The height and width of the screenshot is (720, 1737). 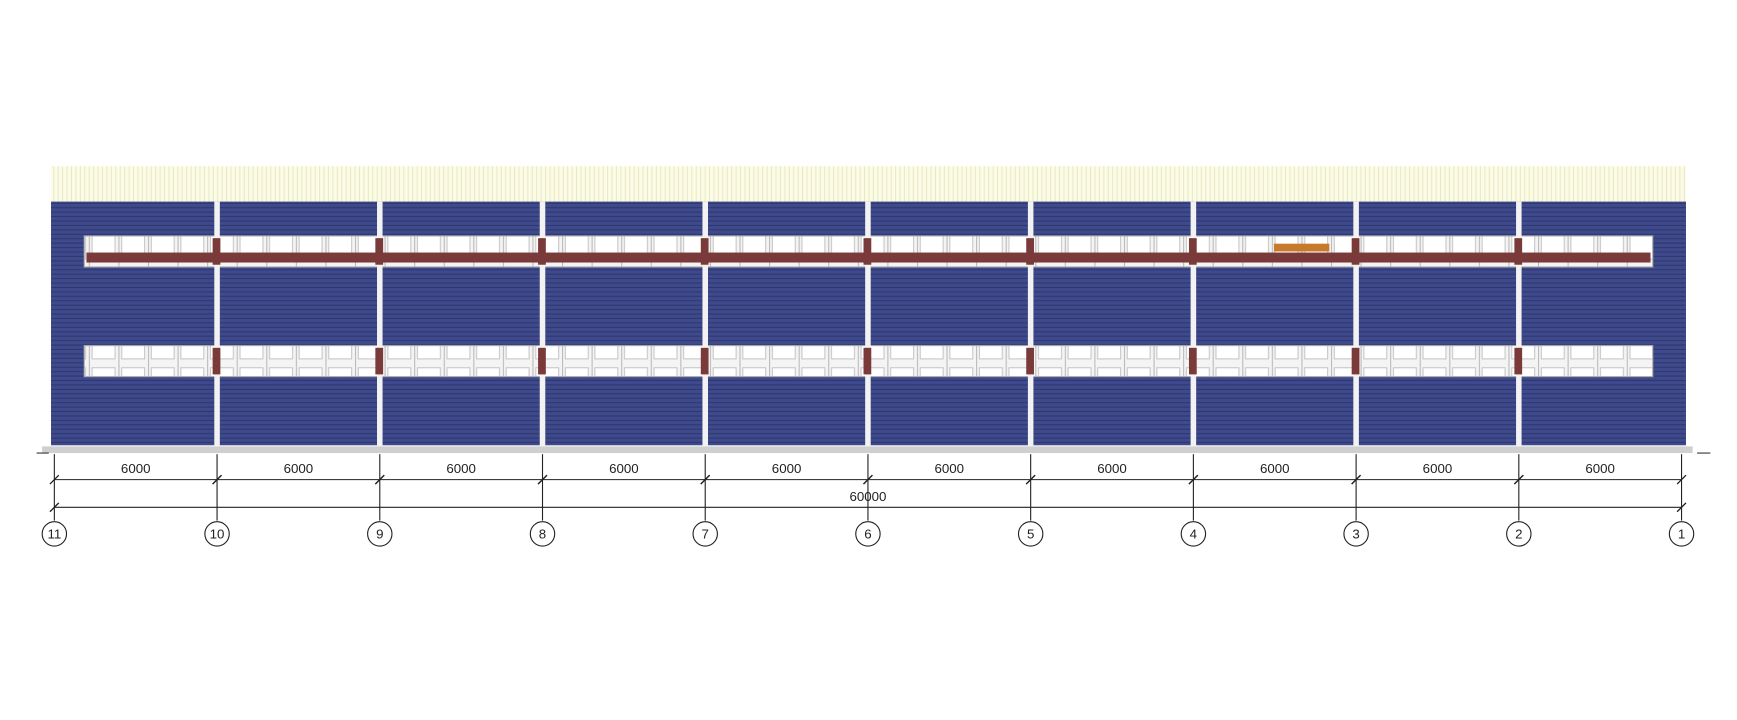 What do you see at coordinates (867, 496) in the screenshot?
I see `total-dimension: 60000` at bounding box center [867, 496].